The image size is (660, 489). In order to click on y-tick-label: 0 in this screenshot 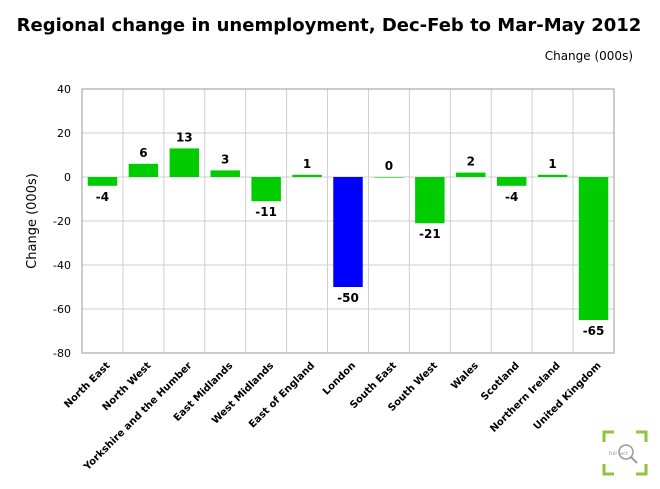, I will do `click(67, 177)`.